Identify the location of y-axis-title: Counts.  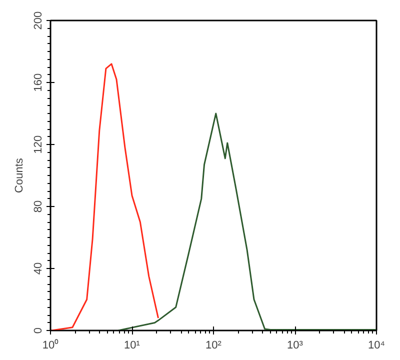
(20, 175).